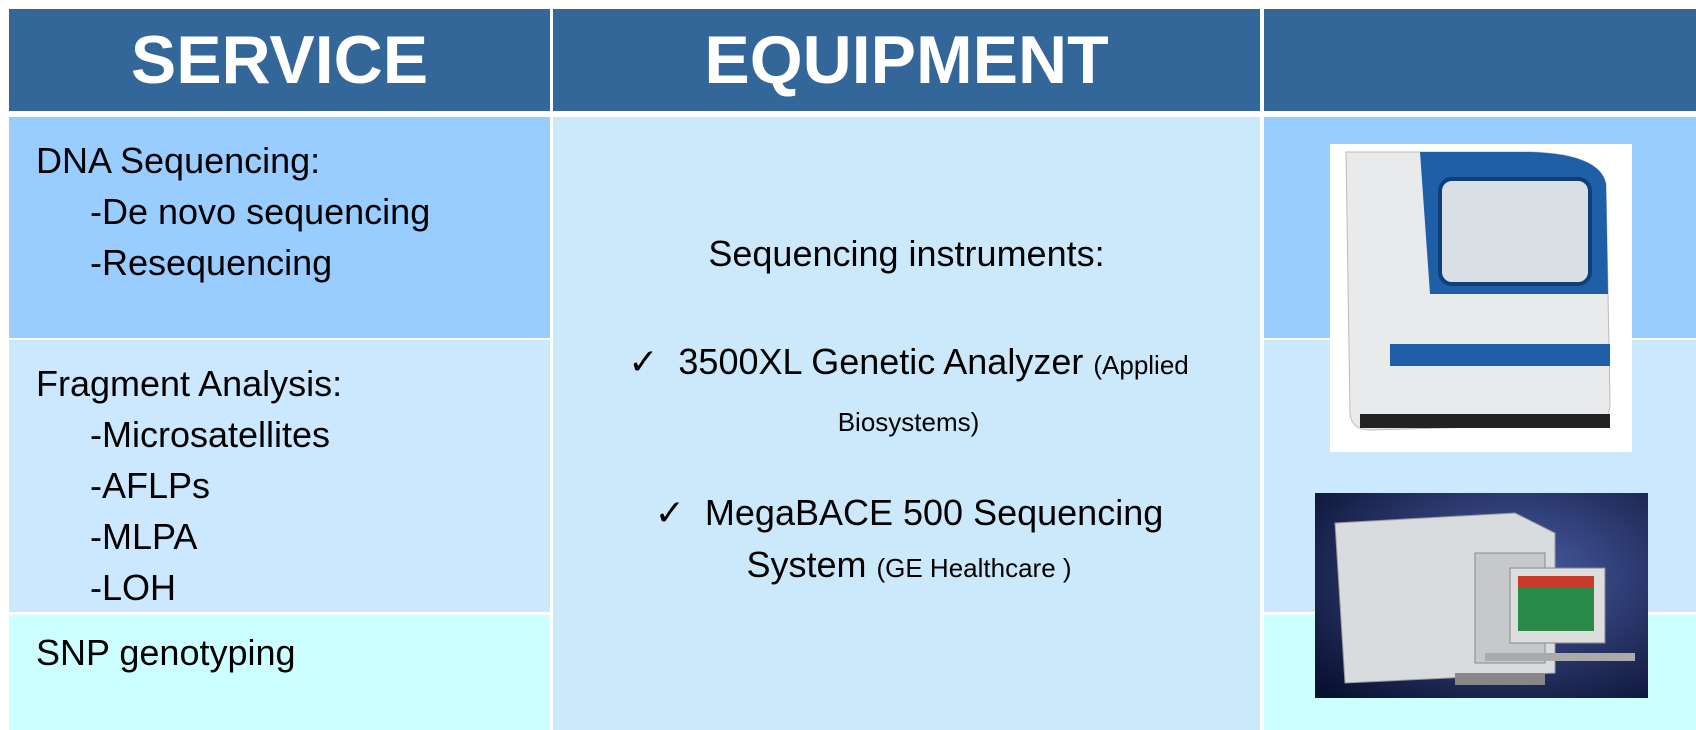  What do you see at coordinates (1481, 298) in the screenshot?
I see `analyzer-image` at bounding box center [1481, 298].